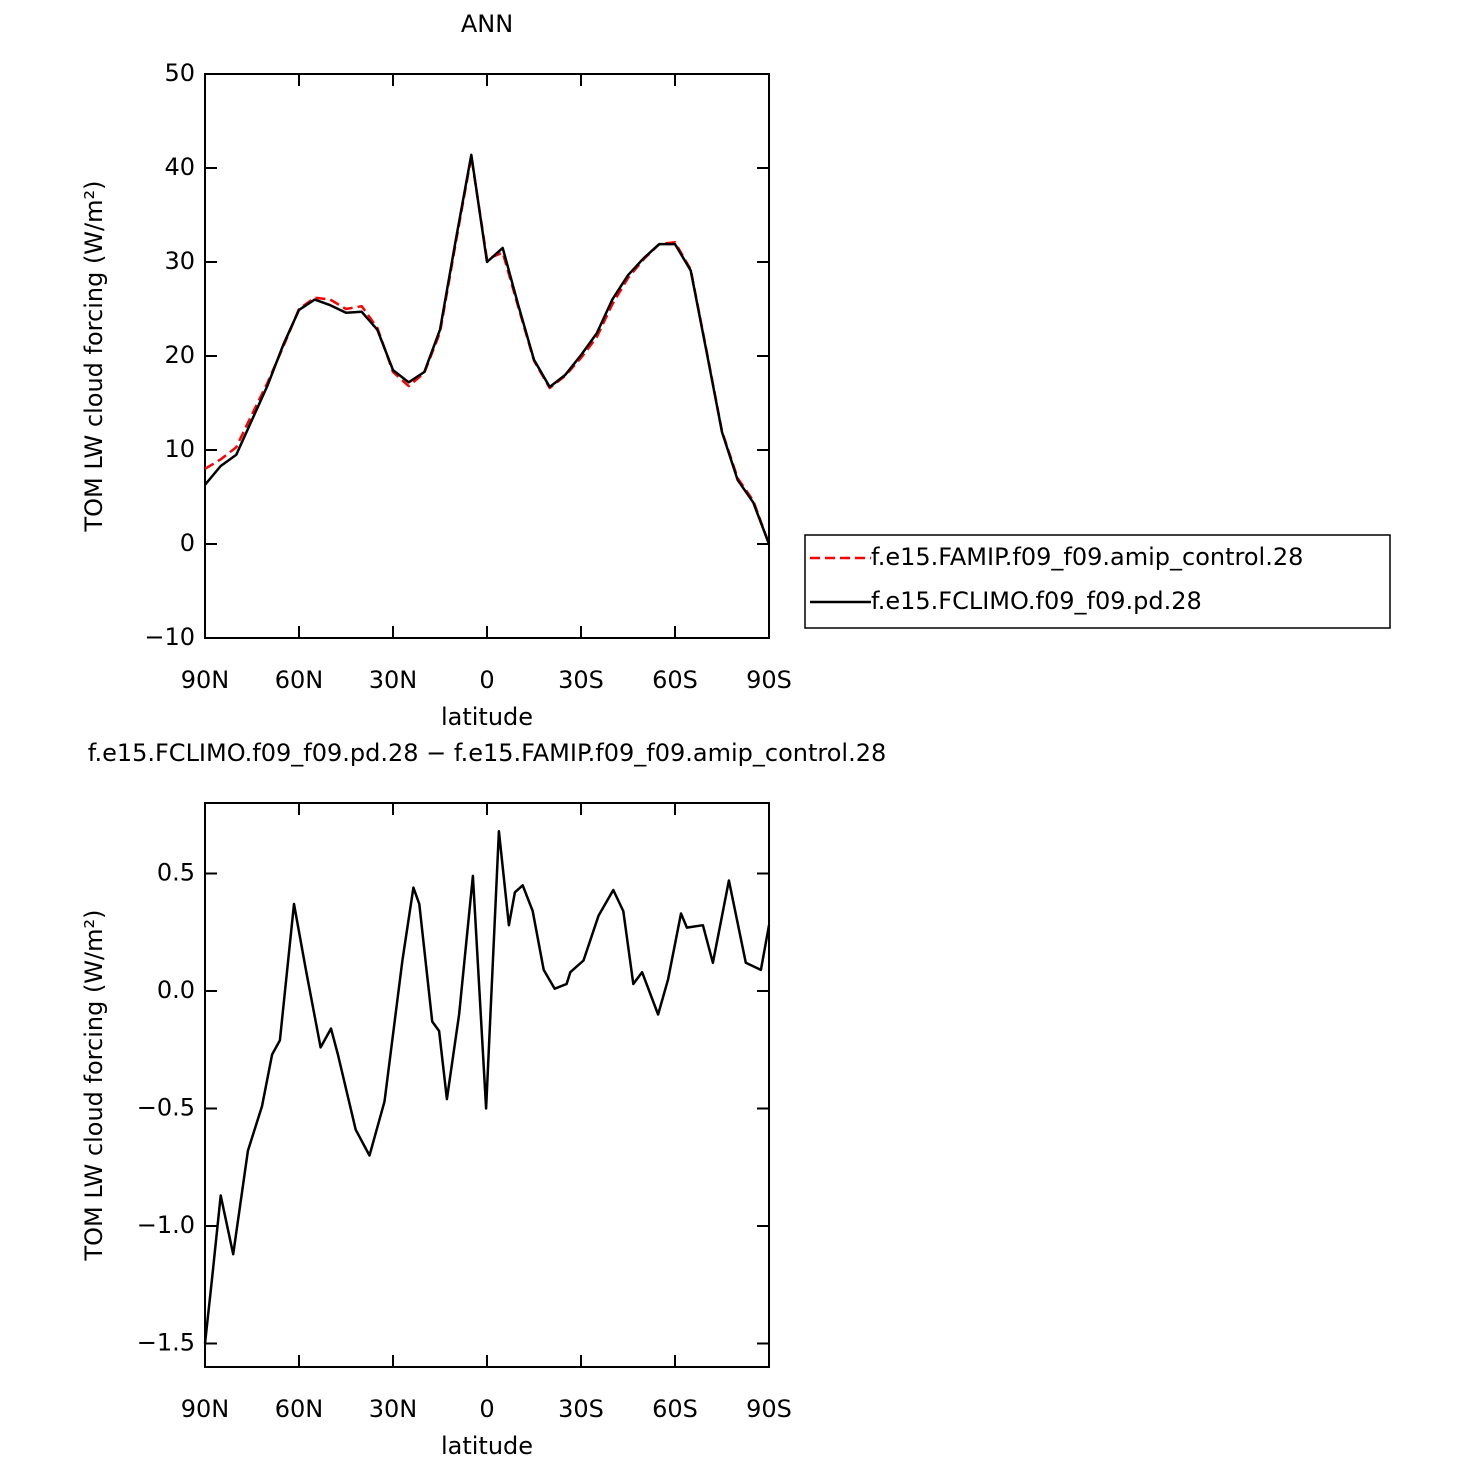 This screenshot has width=1469, height=1469. Describe the element at coordinates (179, 73) in the screenshot. I see `y-tick-label: 50` at that location.